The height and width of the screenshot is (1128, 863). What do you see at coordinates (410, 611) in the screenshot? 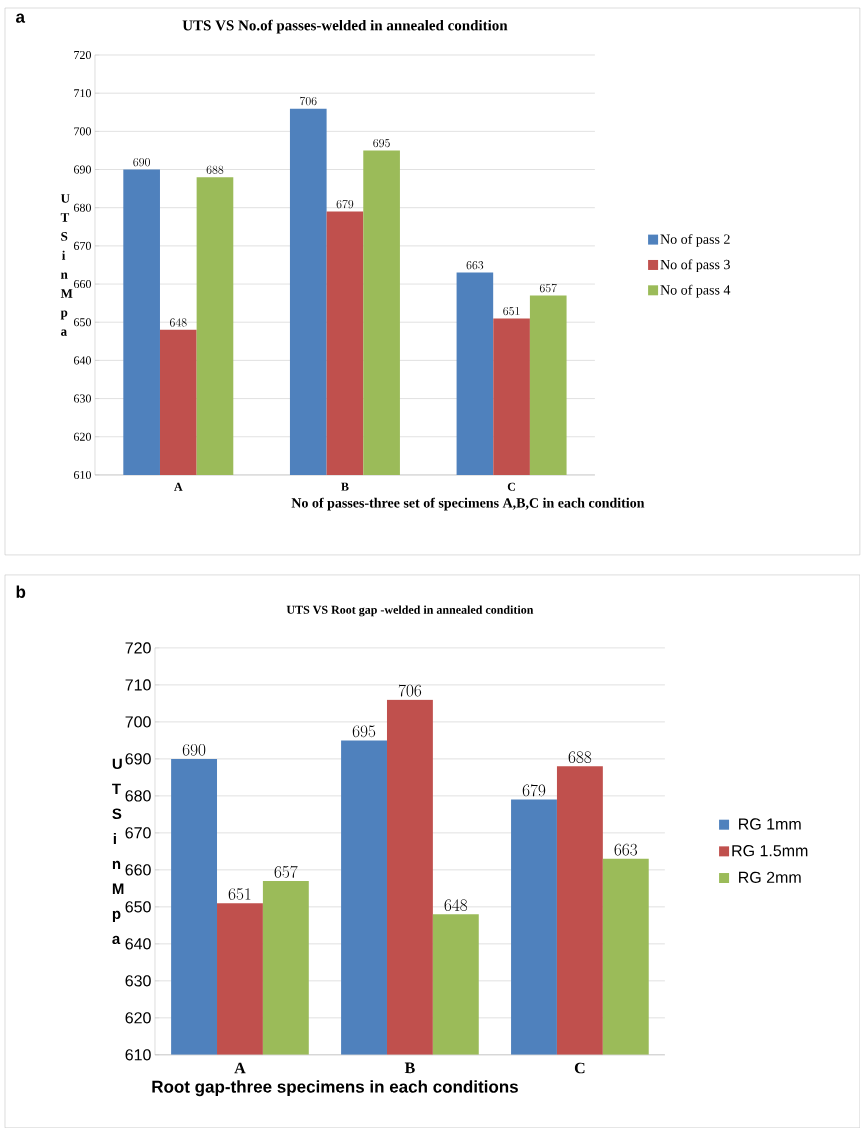
I see `chart-title: UTS VS Root gap -welded in annealed condition` at bounding box center [410, 611].